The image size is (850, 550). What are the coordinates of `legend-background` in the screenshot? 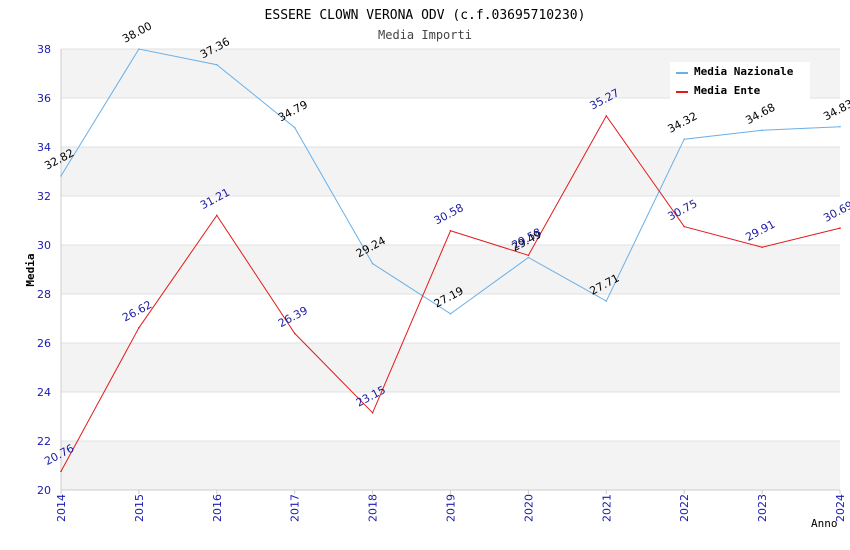 It's located at (740, 81).